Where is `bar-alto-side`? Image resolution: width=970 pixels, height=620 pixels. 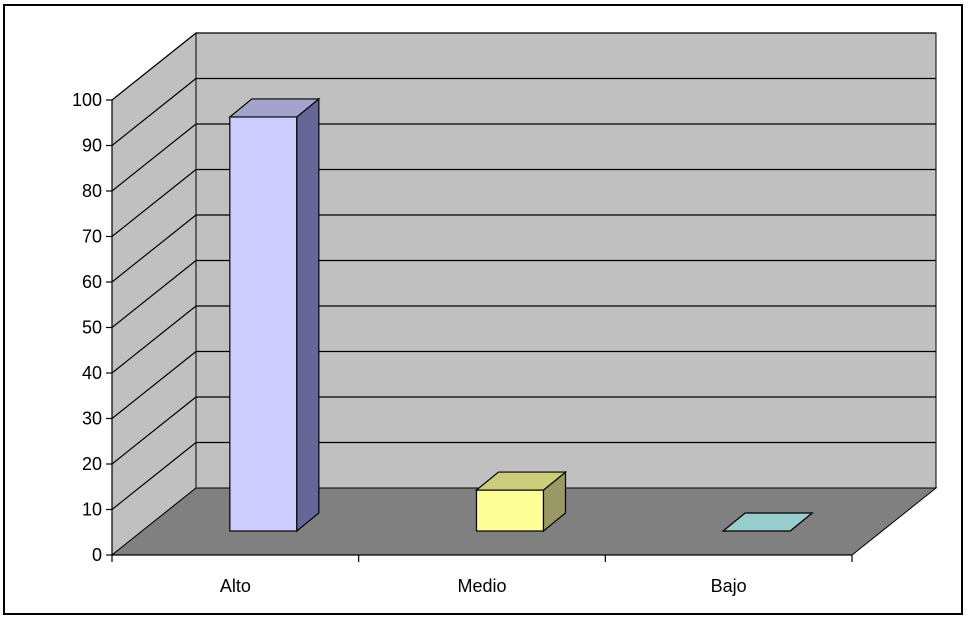 bar-alto-side is located at coordinates (308, 315).